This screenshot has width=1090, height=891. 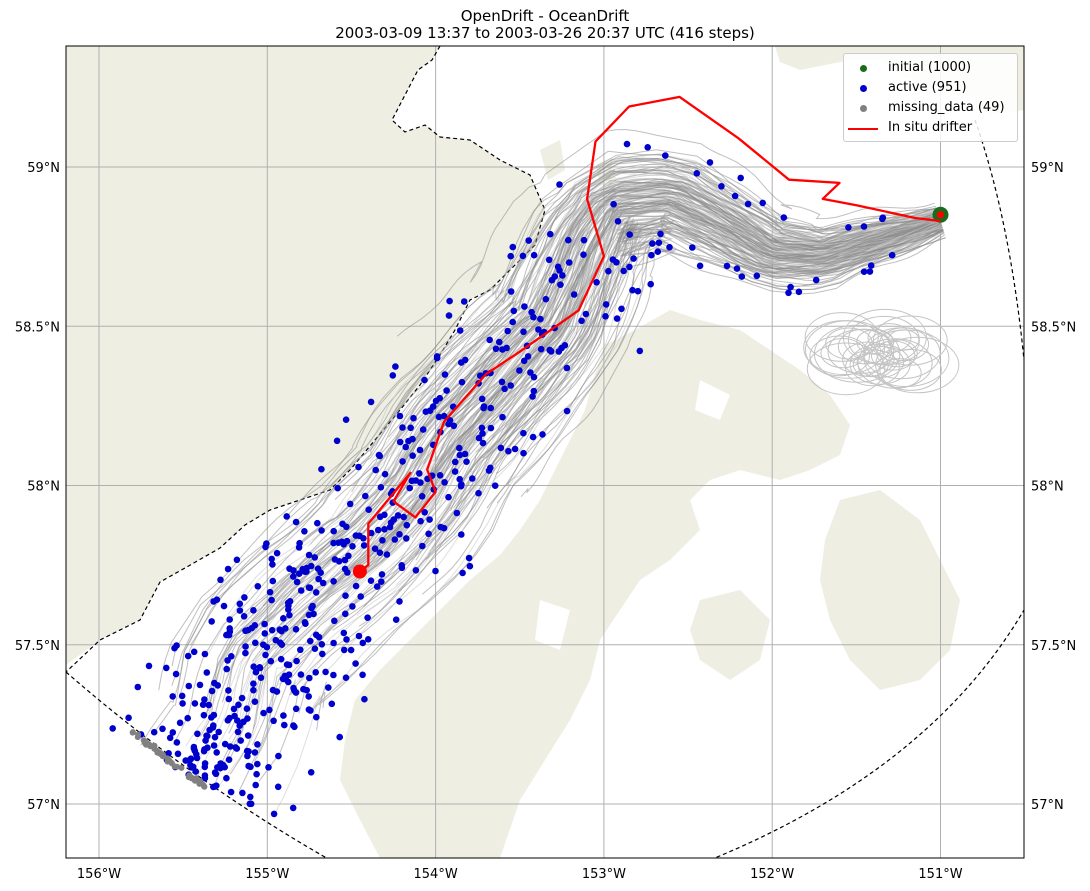 What do you see at coordinates (861, 351) in the screenshot?
I see `particle-trajectory-loop` at bounding box center [861, 351].